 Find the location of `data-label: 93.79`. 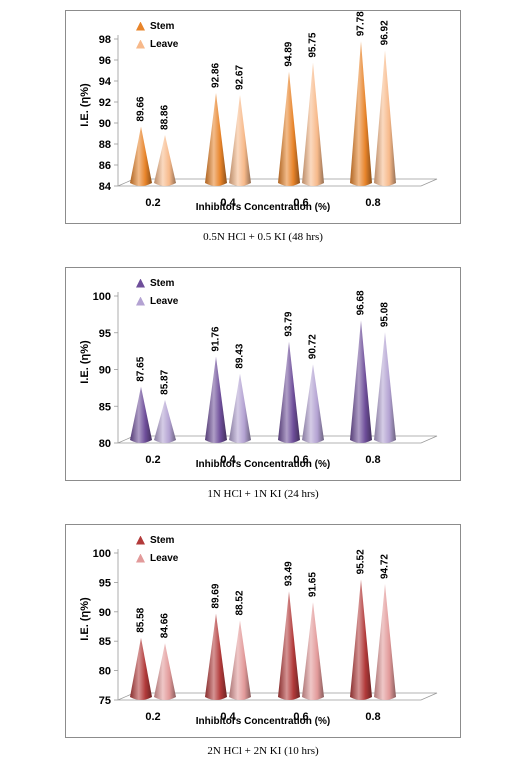

data-label: 93.79 is located at coordinates (289, 323).